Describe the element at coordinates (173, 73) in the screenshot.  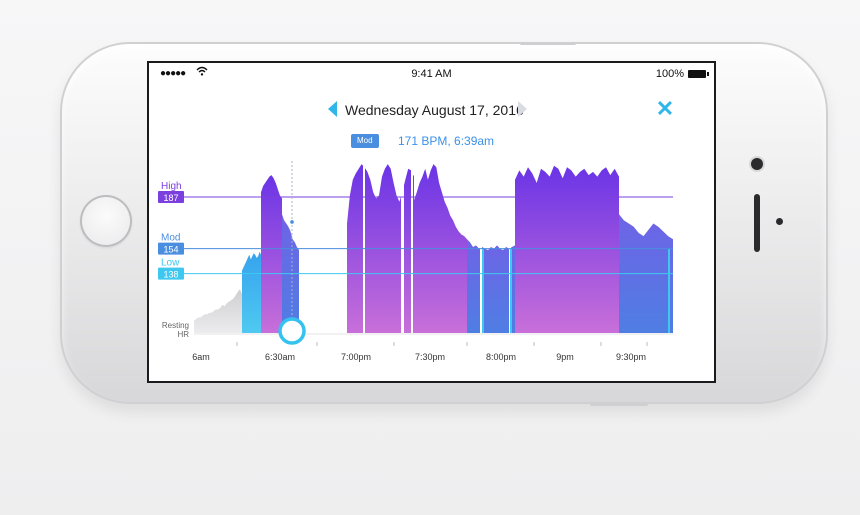
I see `signal-strength-icon: ●●●●●` at that location.